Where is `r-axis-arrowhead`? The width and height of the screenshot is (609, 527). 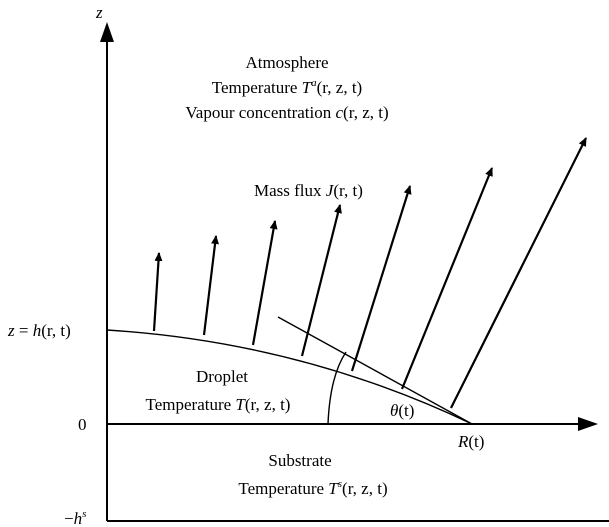 r-axis-arrowhead is located at coordinates (588, 424).